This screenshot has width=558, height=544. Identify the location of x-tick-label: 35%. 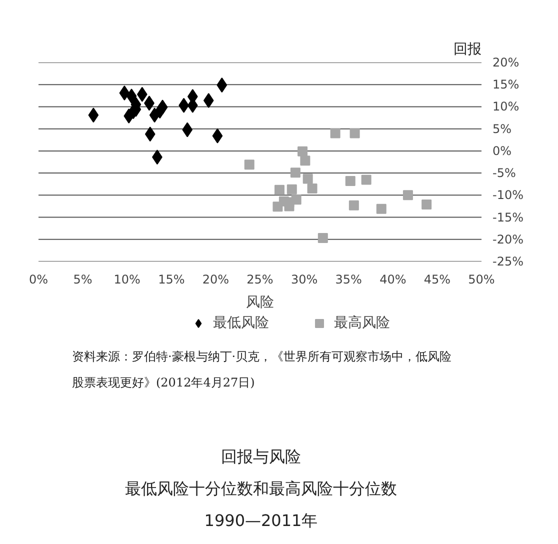
(348, 279).